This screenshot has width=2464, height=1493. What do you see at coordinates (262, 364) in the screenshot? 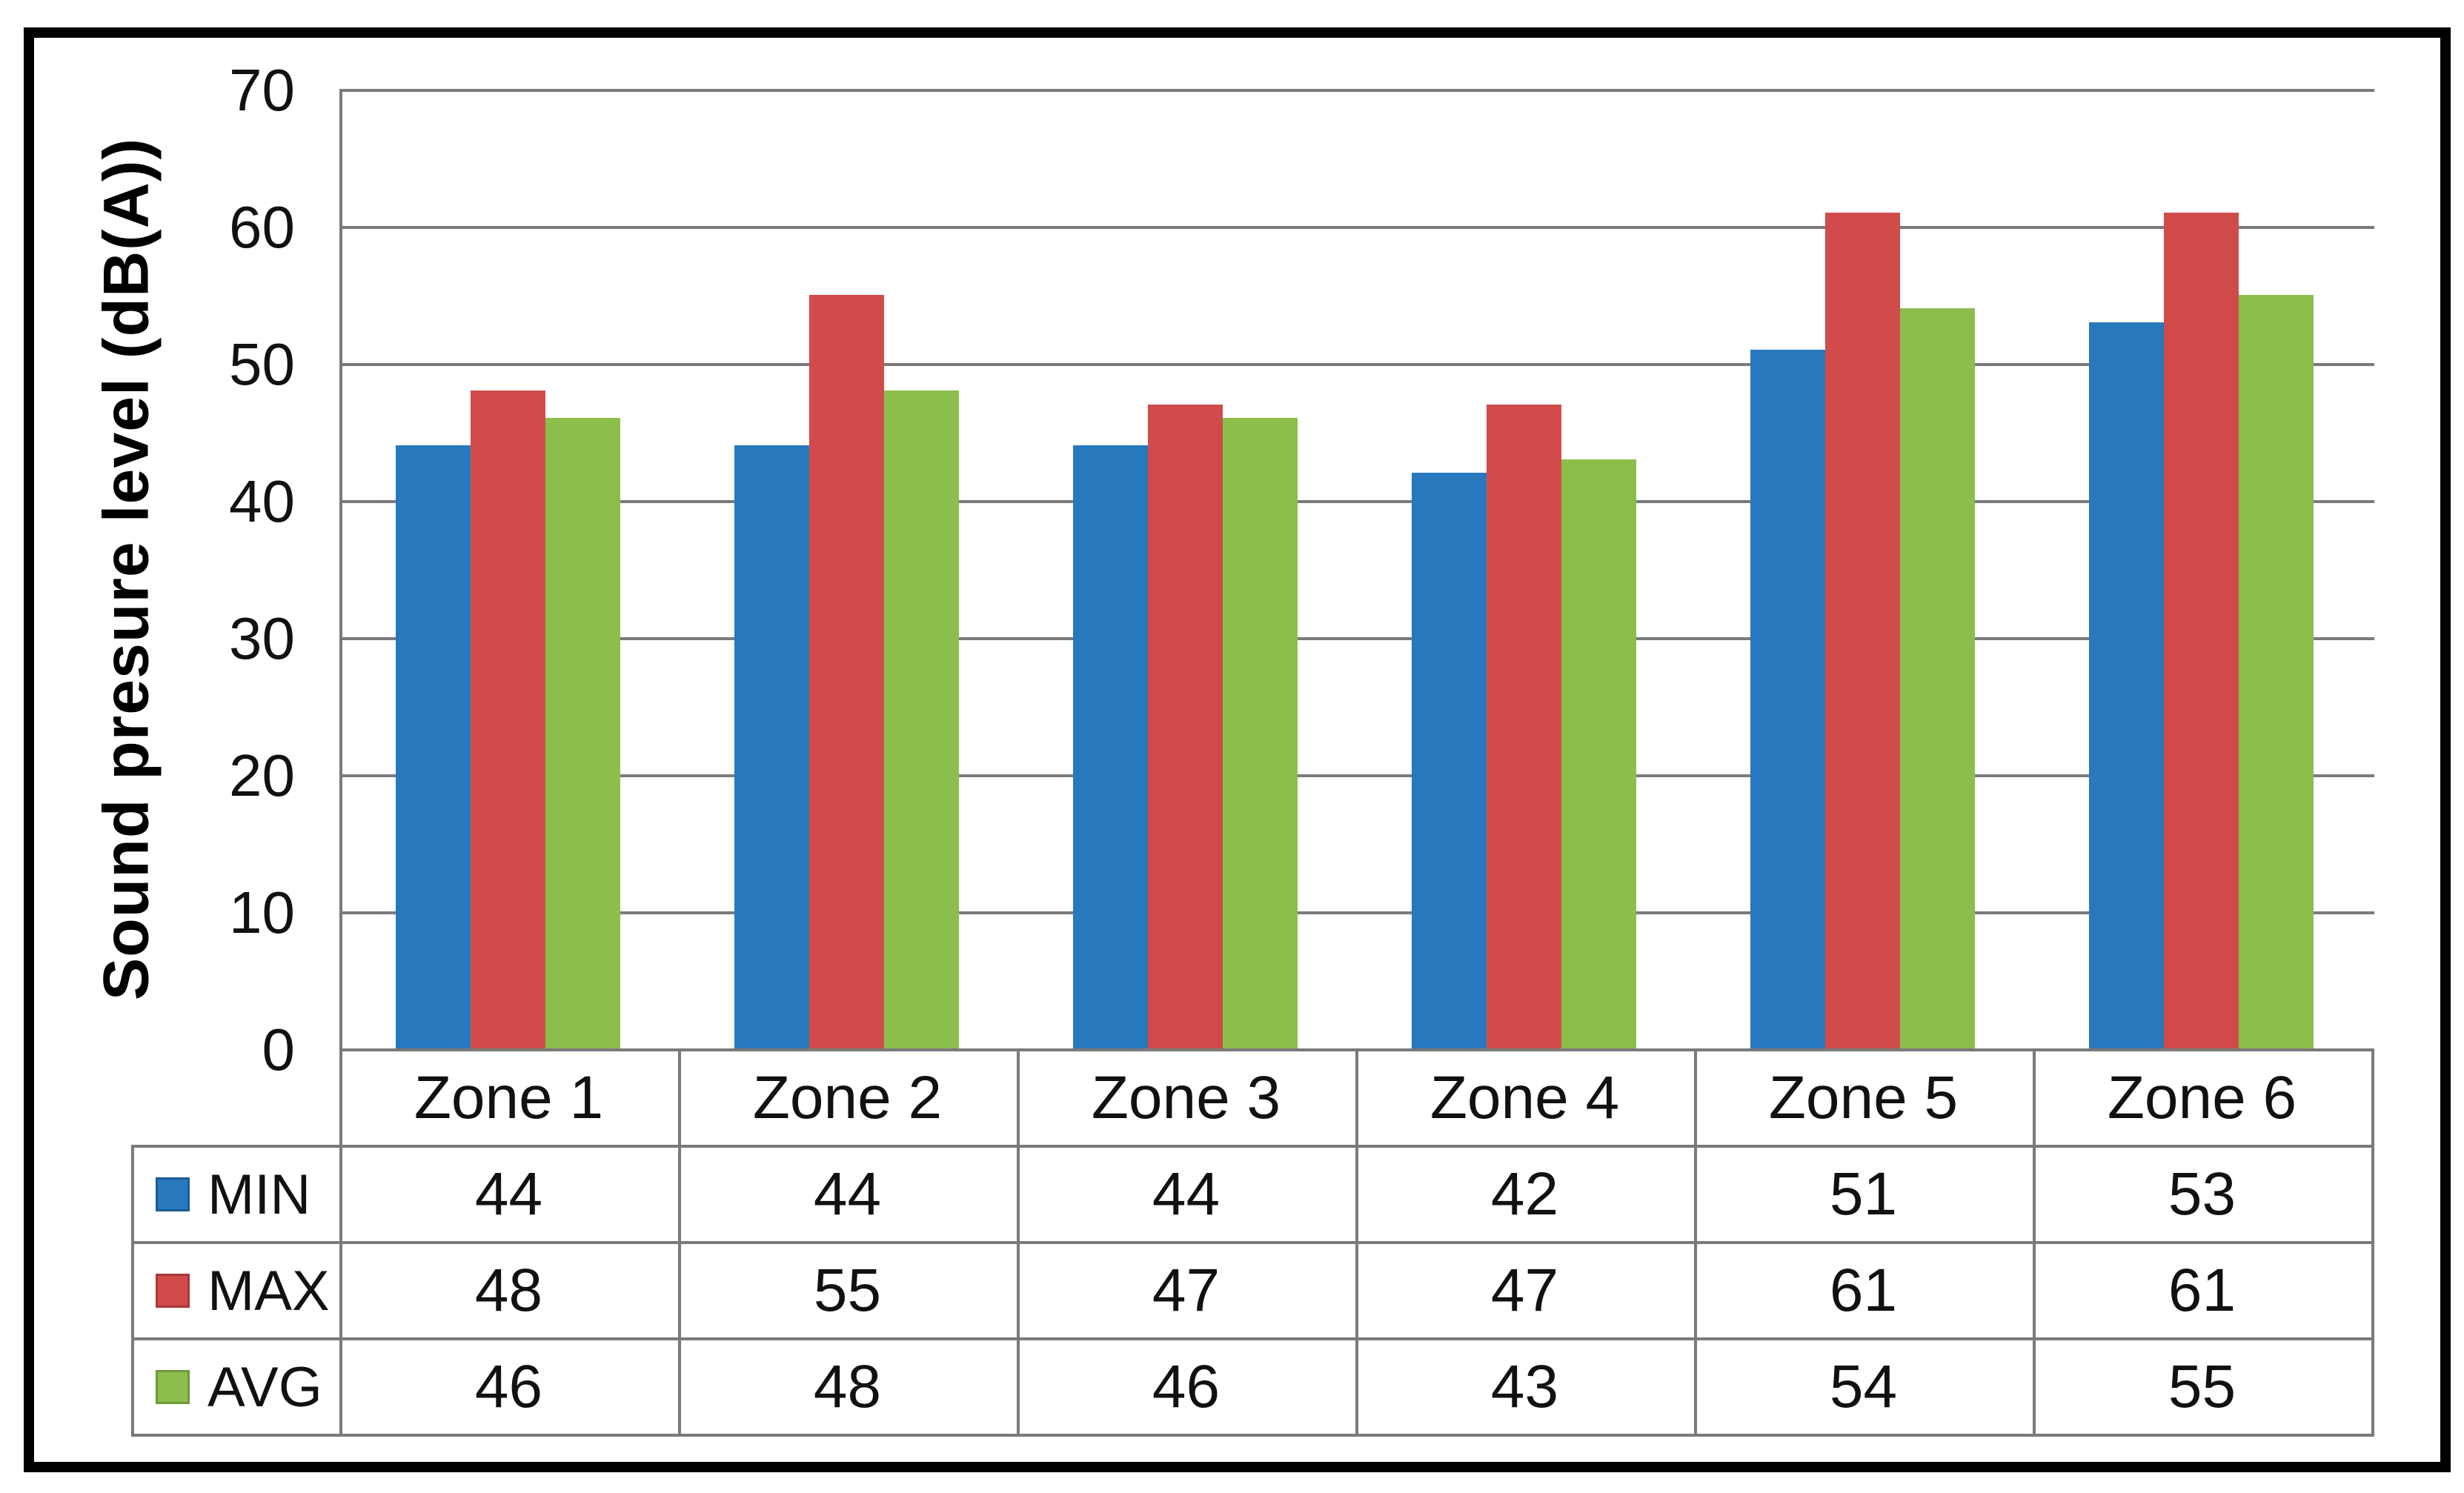
I see `y-tick-label-50: 50` at bounding box center [262, 364].